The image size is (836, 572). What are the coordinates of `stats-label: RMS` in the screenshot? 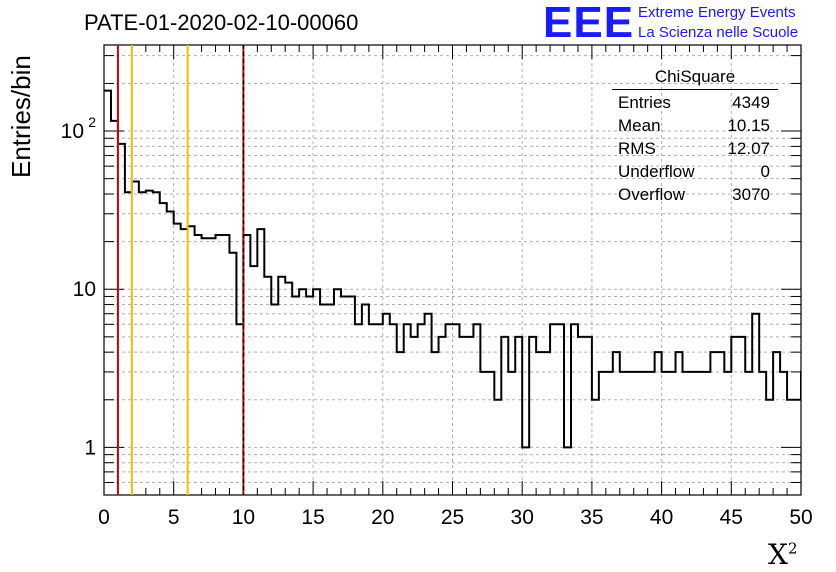 It's located at (637, 148).